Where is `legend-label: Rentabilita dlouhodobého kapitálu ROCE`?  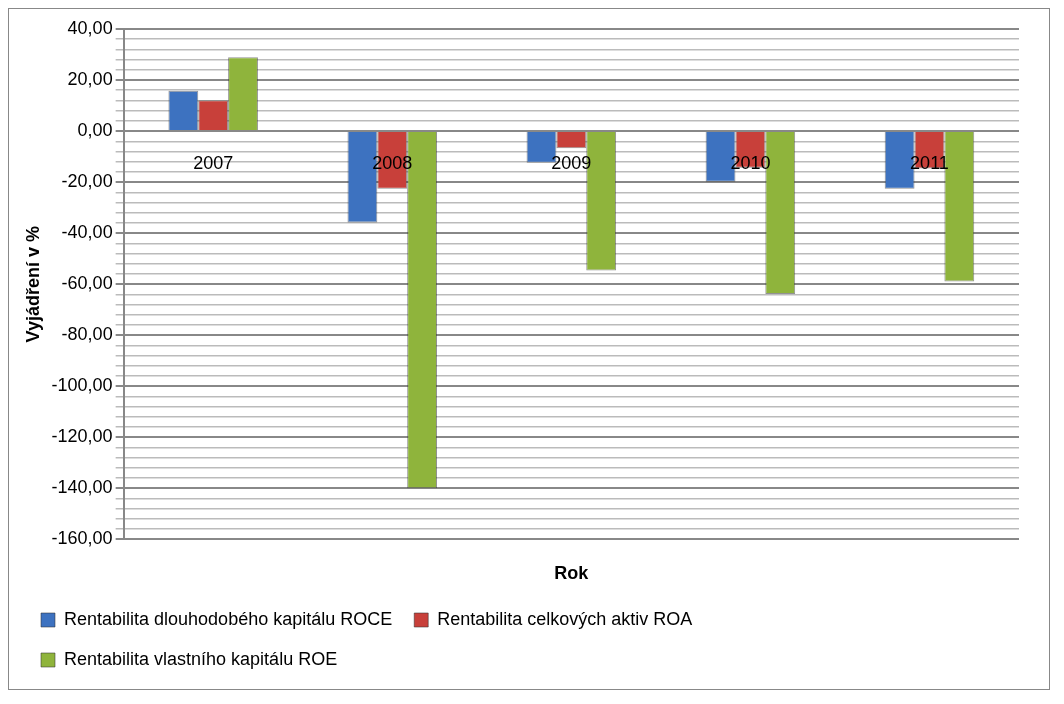 legend-label: Rentabilita dlouhodobého kapitálu ROCE is located at coordinates (228, 618).